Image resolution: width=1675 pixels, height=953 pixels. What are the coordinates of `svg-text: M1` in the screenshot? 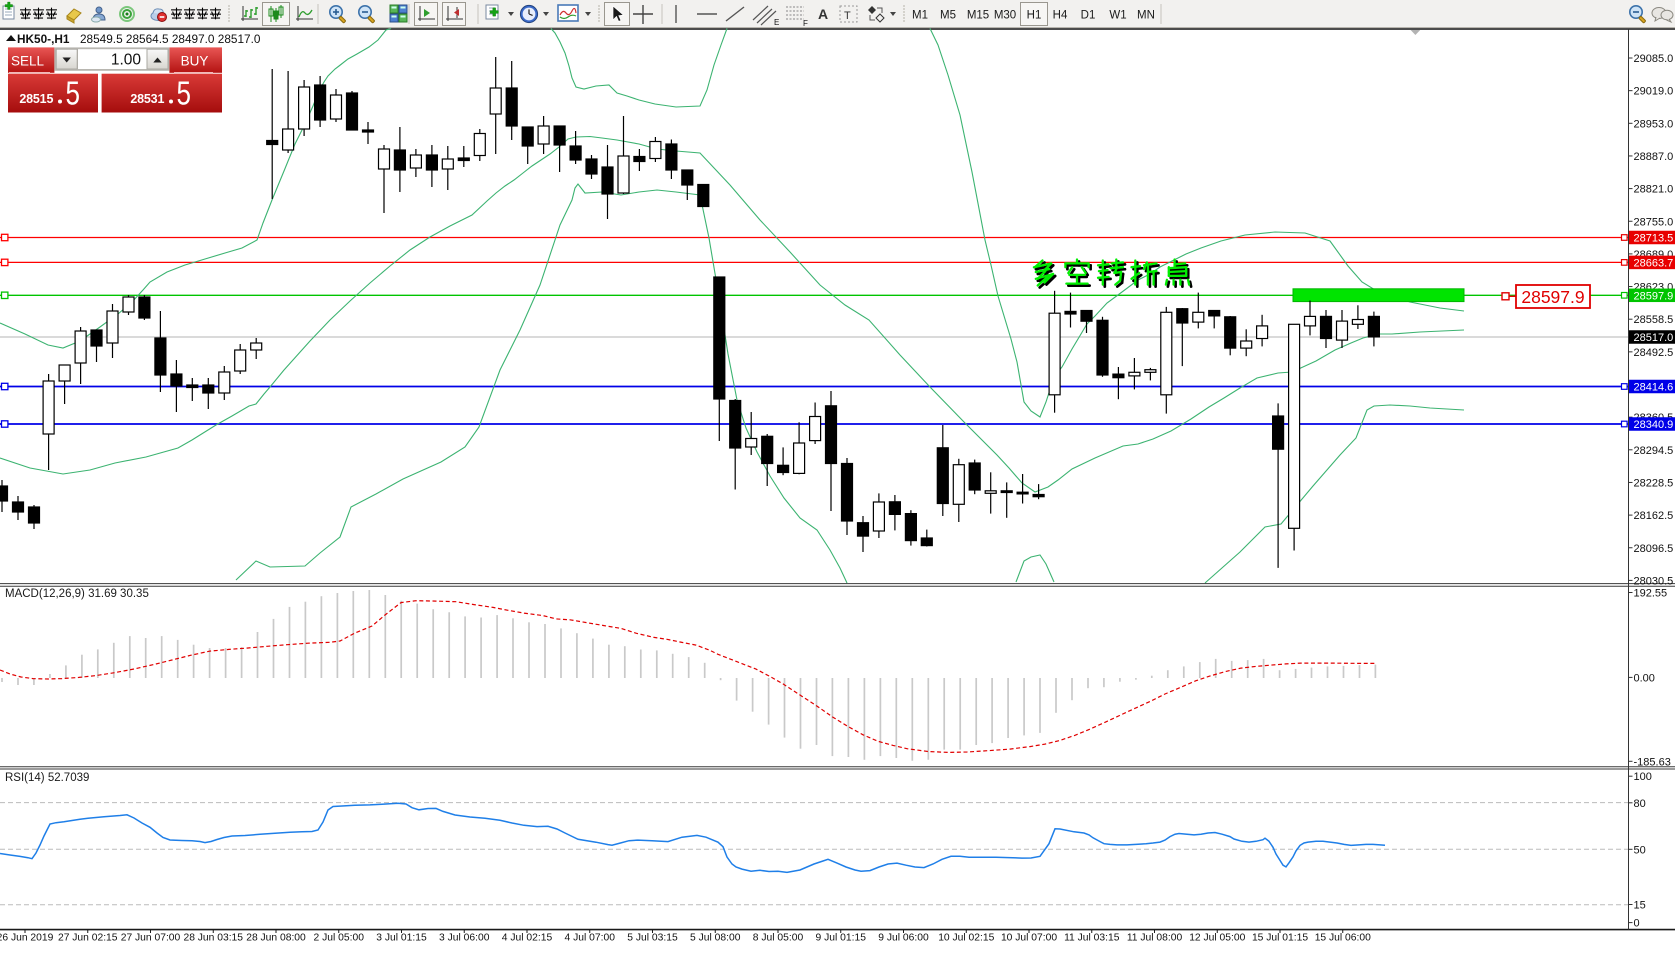 It's located at (920, 16).